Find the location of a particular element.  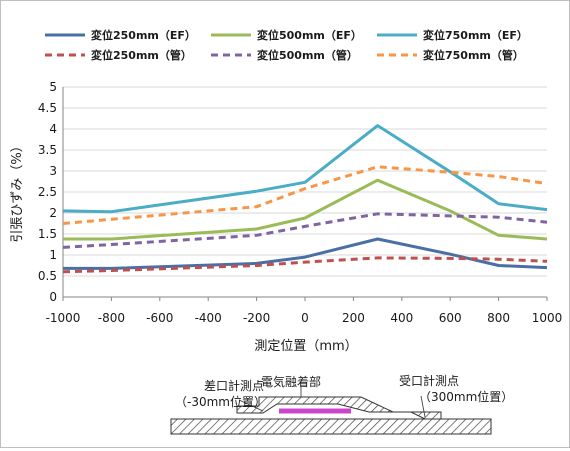

x-tick-label: 200 is located at coordinates (353, 318).